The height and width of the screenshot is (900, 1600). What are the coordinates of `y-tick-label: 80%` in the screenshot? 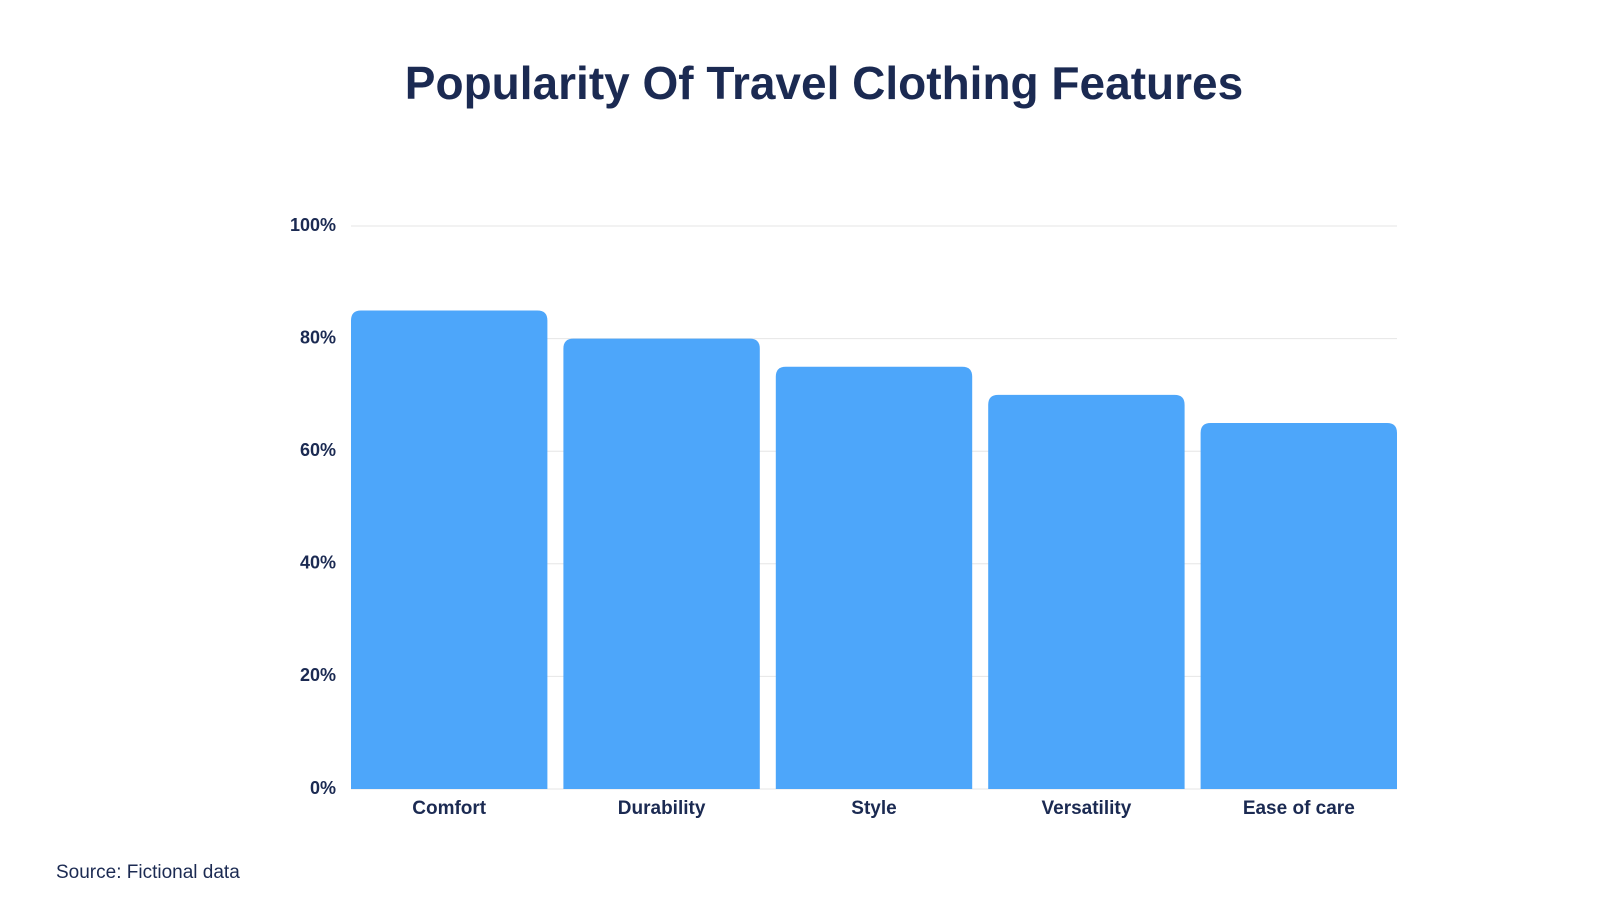 It's located at (318, 337).